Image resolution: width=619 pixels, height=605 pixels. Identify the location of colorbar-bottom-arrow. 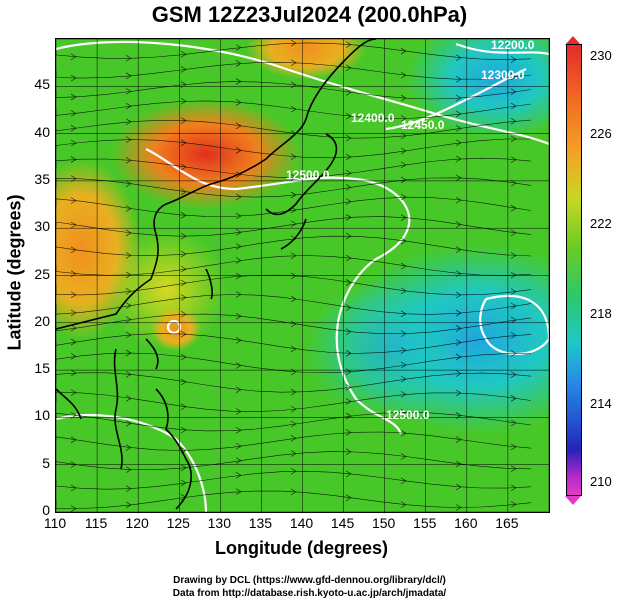
(573, 500).